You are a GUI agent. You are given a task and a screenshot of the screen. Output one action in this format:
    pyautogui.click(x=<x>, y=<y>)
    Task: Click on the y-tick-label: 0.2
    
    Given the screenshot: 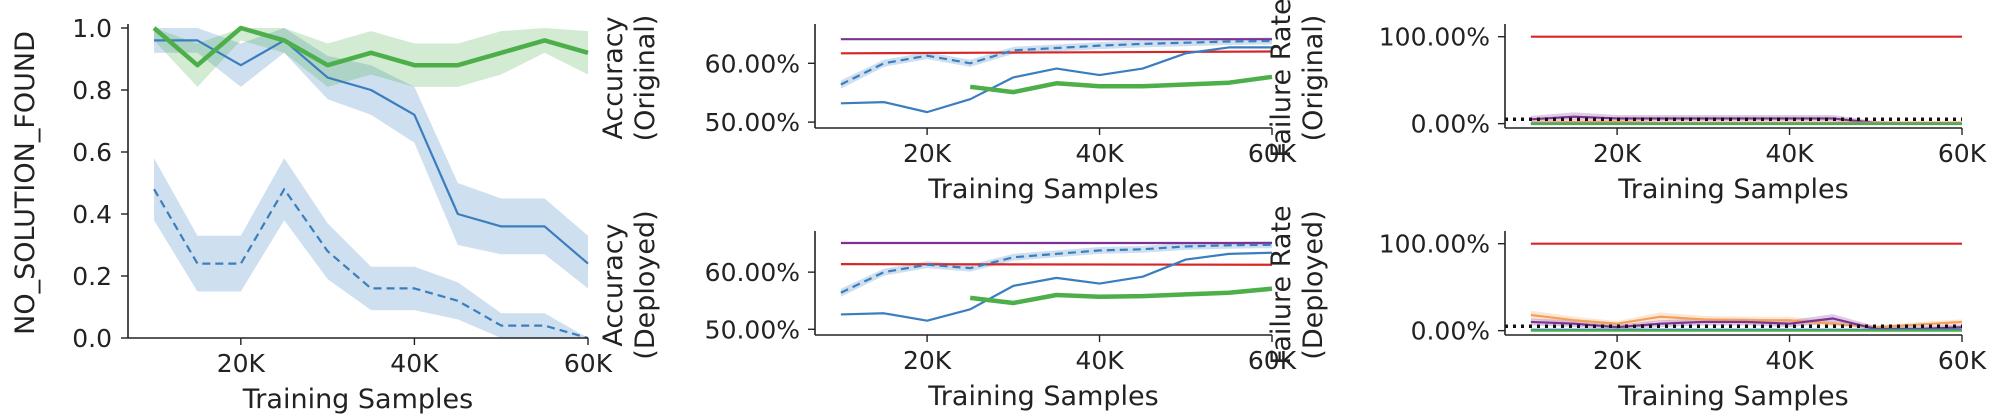 What is the action you would take?
    pyautogui.click(x=92, y=276)
    